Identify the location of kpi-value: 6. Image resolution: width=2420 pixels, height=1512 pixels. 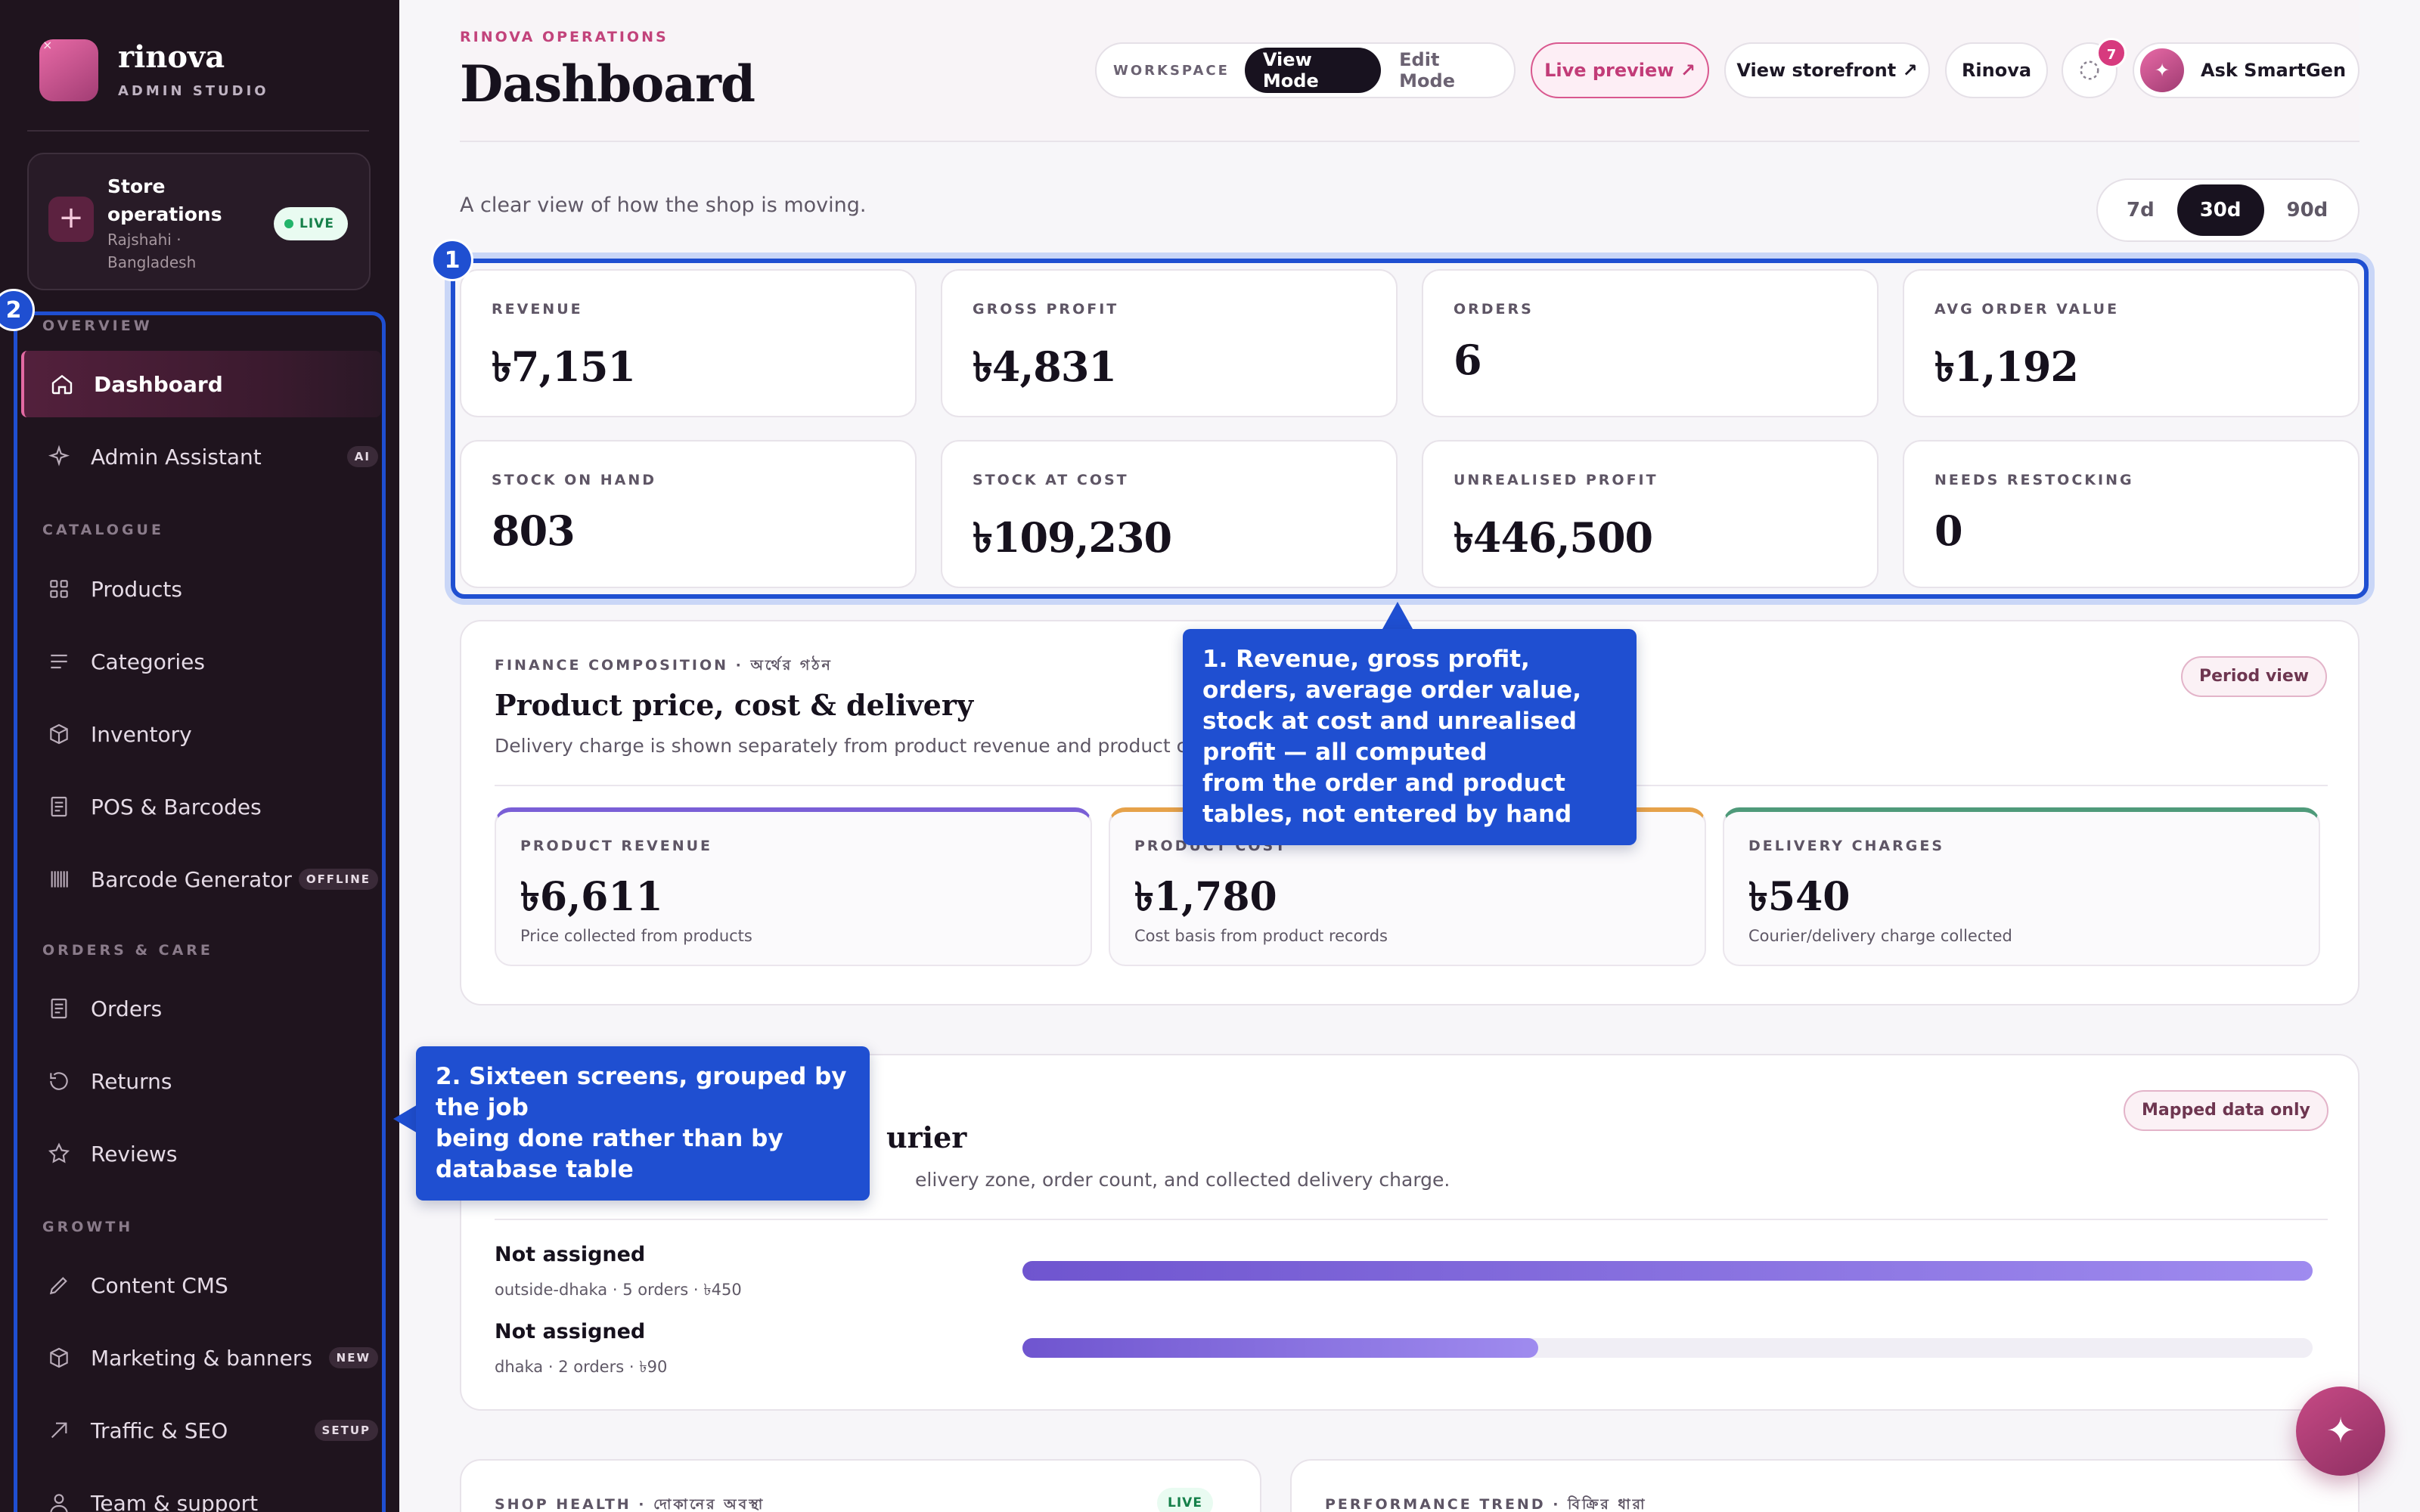
(1468, 360).